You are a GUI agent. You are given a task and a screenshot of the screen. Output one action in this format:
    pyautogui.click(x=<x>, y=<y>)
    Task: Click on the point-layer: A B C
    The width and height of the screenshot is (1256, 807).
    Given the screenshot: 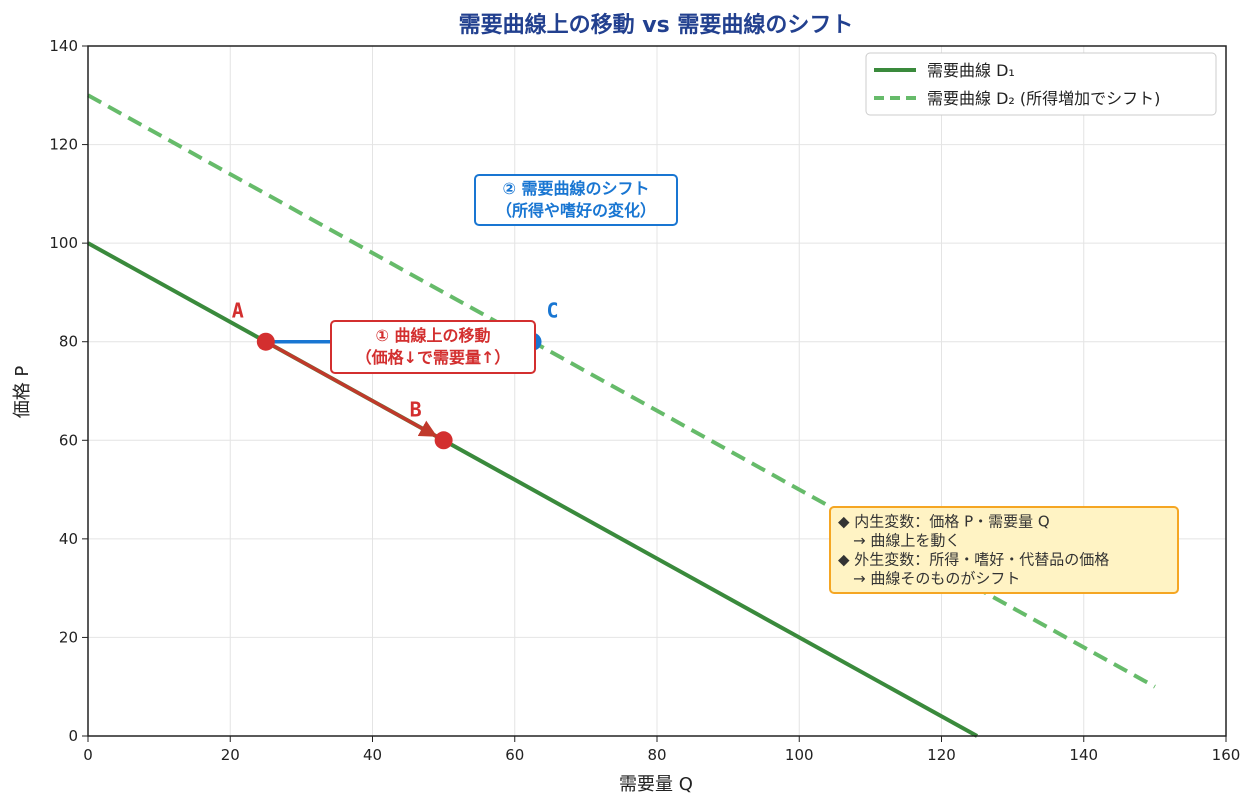 What is the action you would take?
    pyautogui.click(x=395, y=374)
    